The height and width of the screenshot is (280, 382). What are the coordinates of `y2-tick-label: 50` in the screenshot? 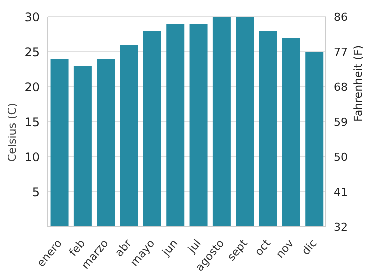 It's located at (341, 157).